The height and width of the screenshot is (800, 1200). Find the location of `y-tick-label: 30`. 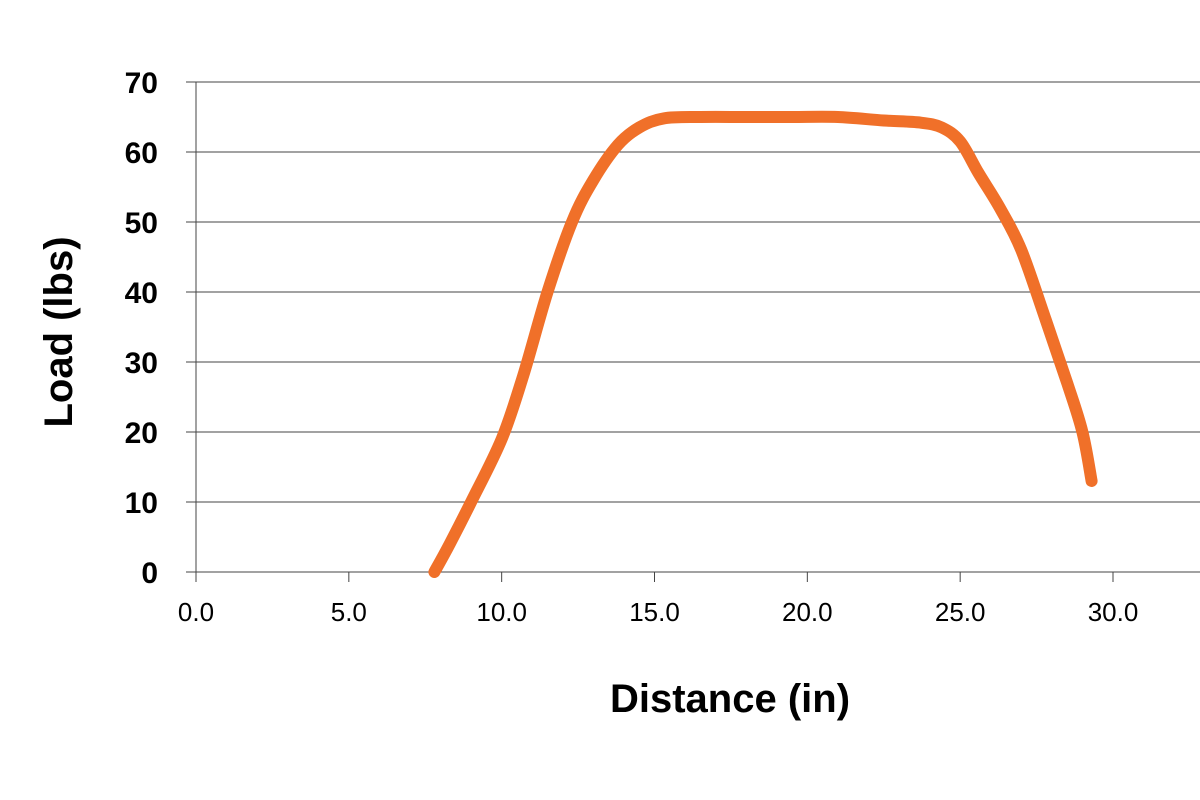

y-tick-label: 30 is located at coordinates (141, 363).